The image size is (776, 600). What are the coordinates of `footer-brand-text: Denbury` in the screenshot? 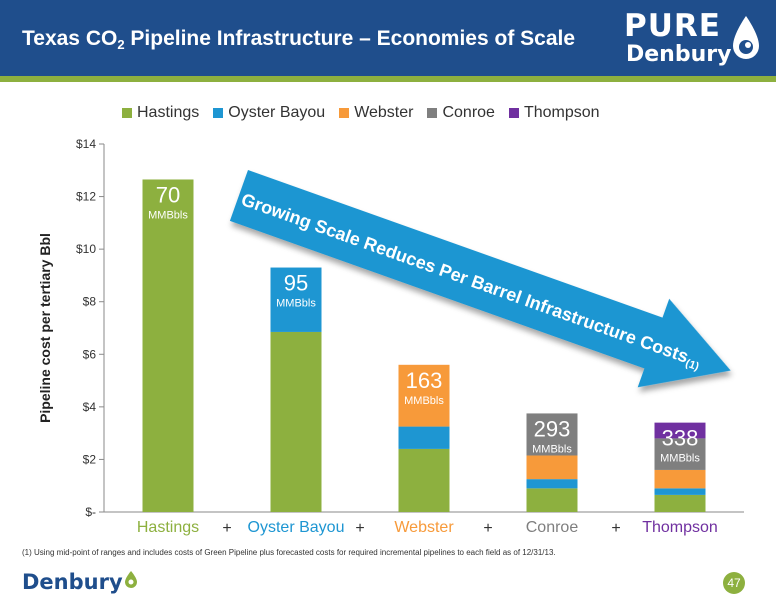 It's located at (72, 582).